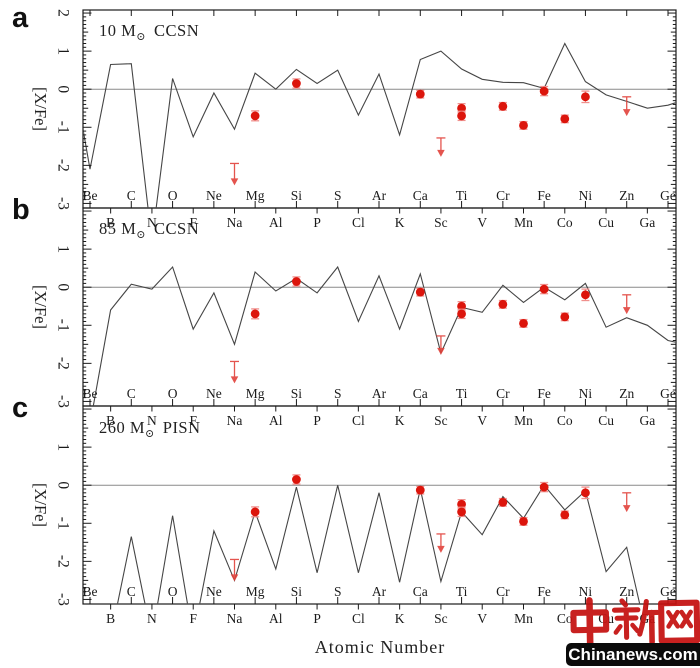 This screenshot has height=668, width=700. Describe the element at coordinates (380, 647) in the screenshot. I see `x-axis-label: Atomic Number` at that location.